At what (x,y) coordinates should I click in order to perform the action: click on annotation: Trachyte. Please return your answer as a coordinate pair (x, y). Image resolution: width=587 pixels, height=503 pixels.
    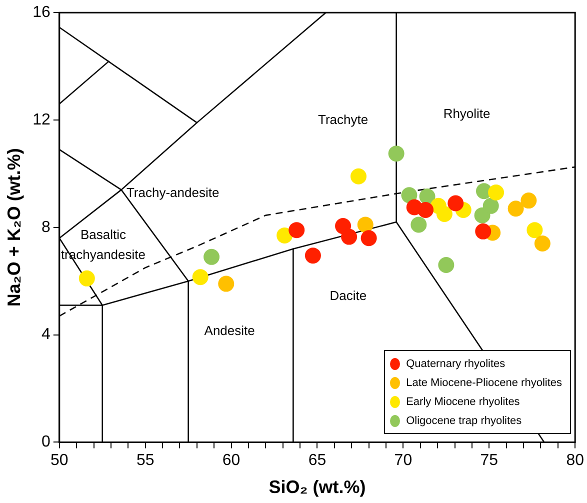
    Looking at the image, I should click on (343, 120).